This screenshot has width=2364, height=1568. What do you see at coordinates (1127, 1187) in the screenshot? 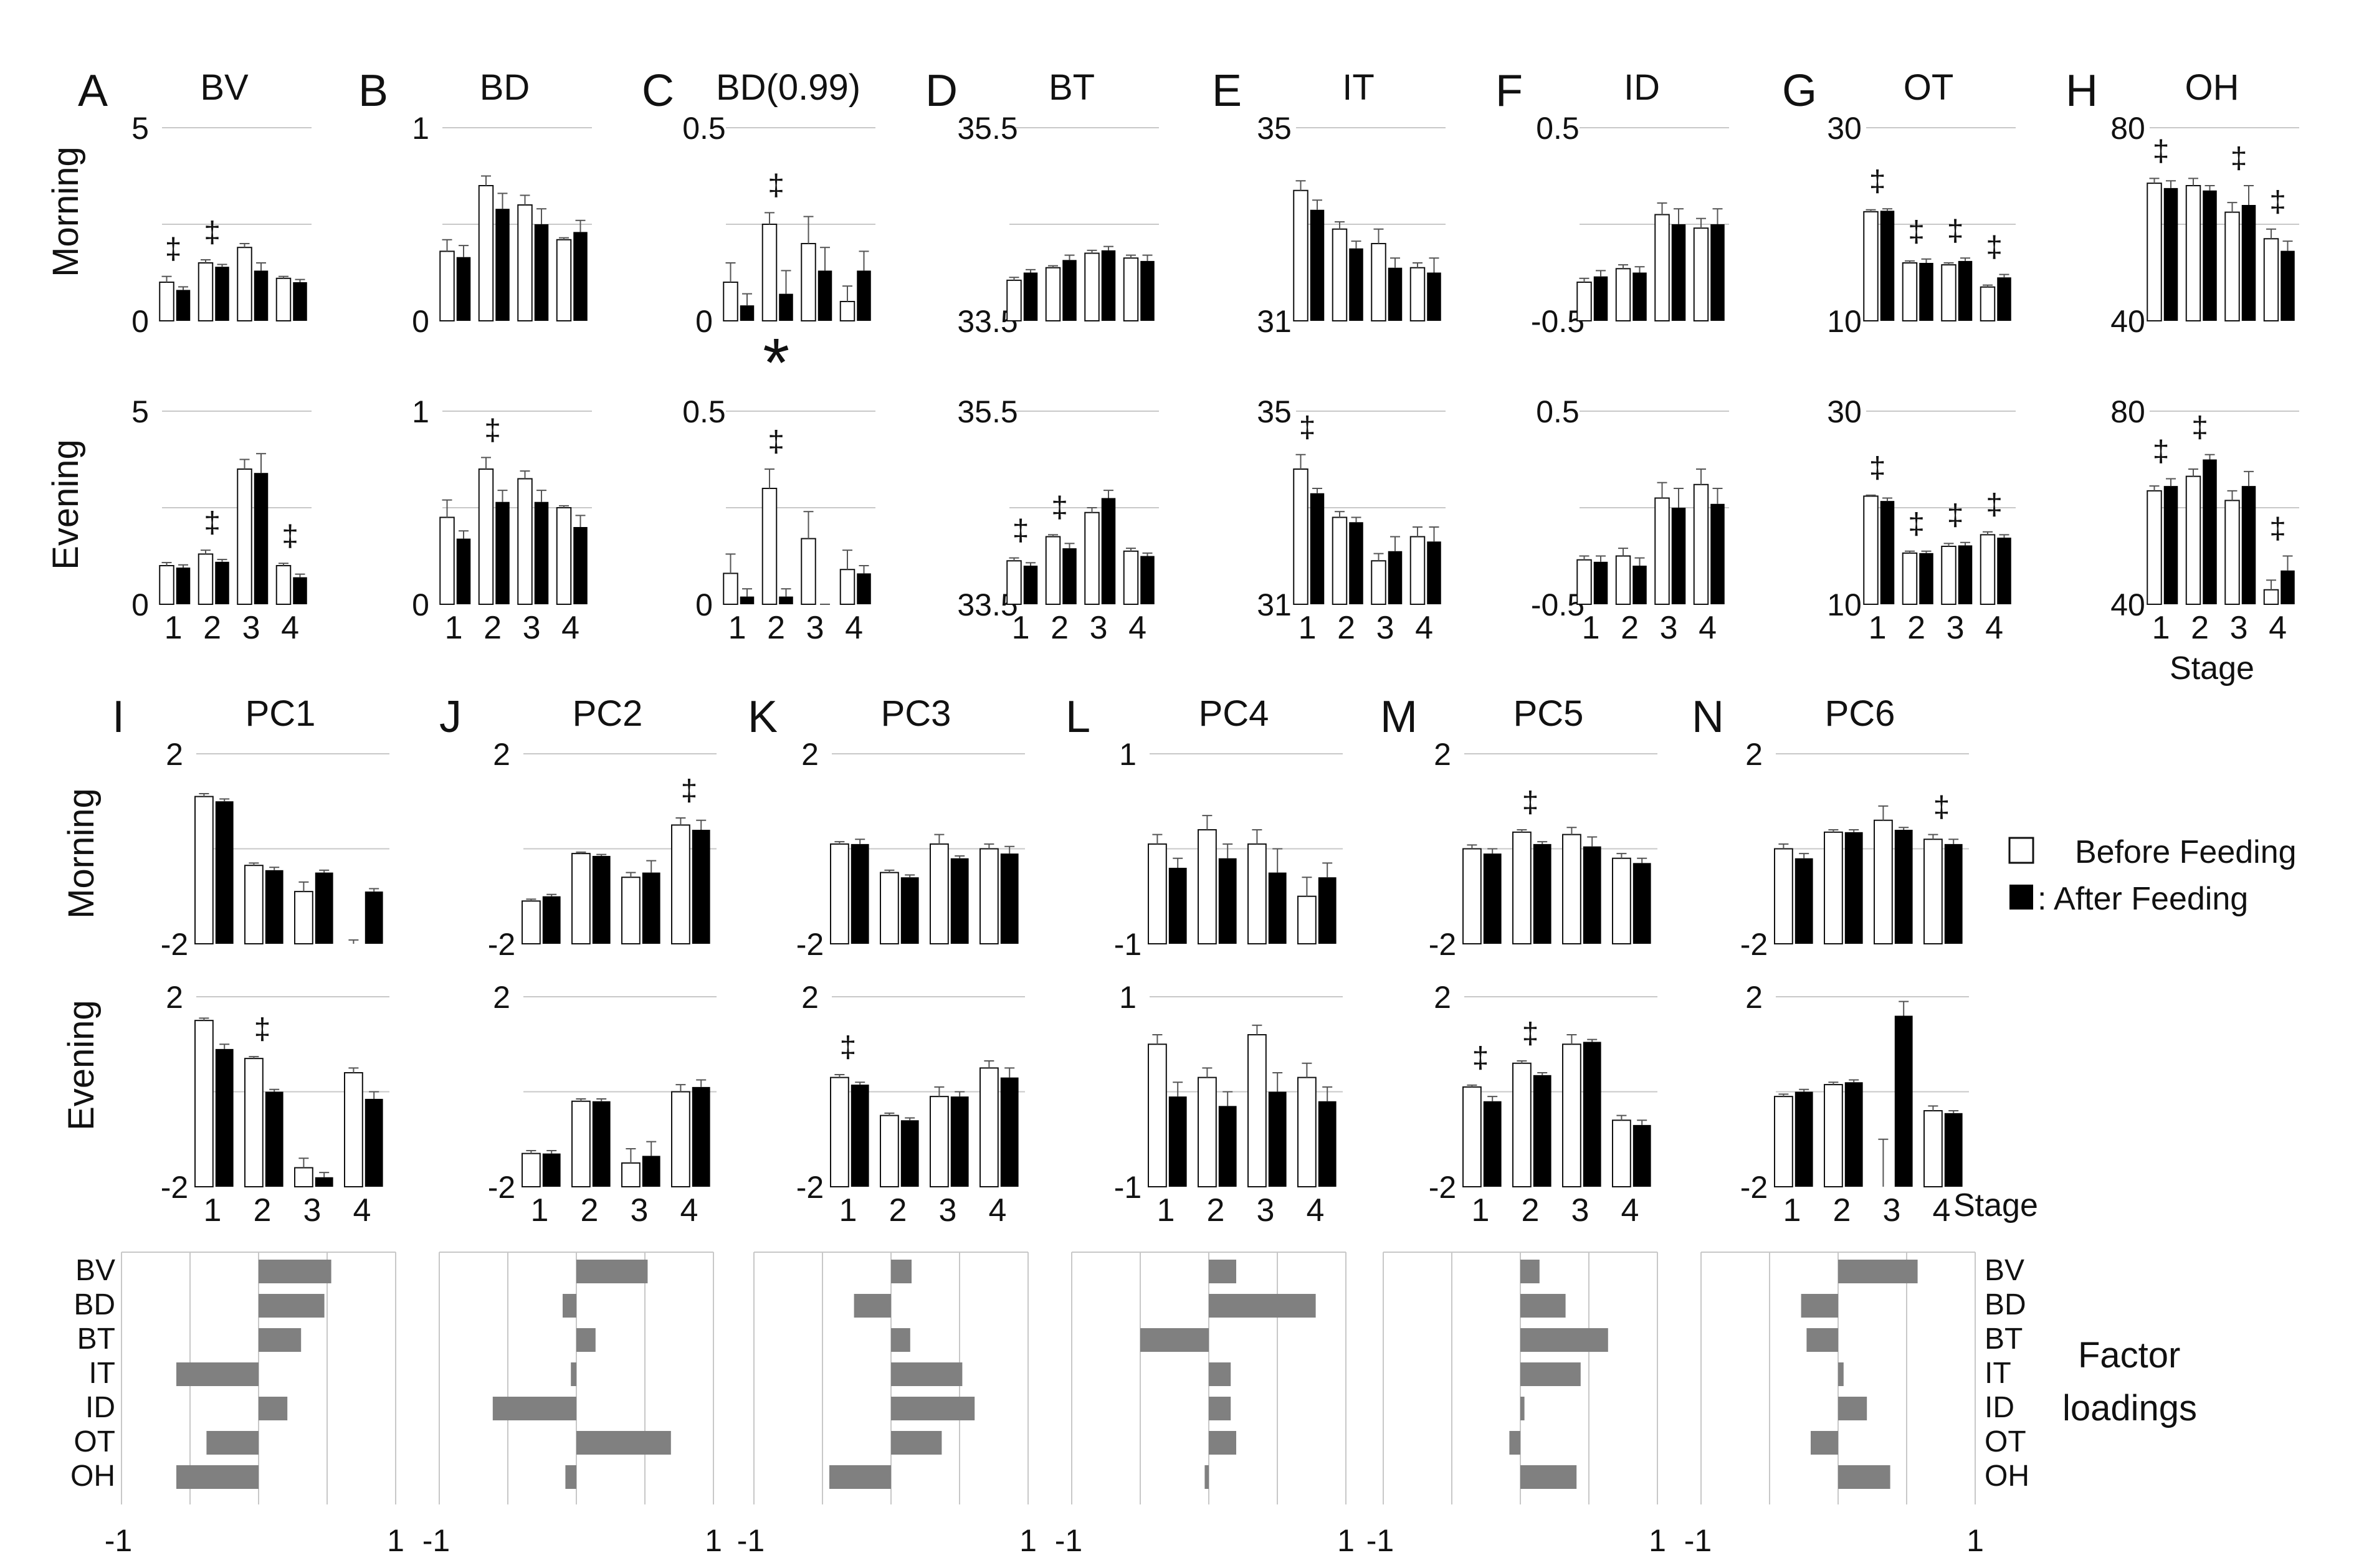
I see `ytick-label-bottom: -1` at bounding box center [1127, 1187].